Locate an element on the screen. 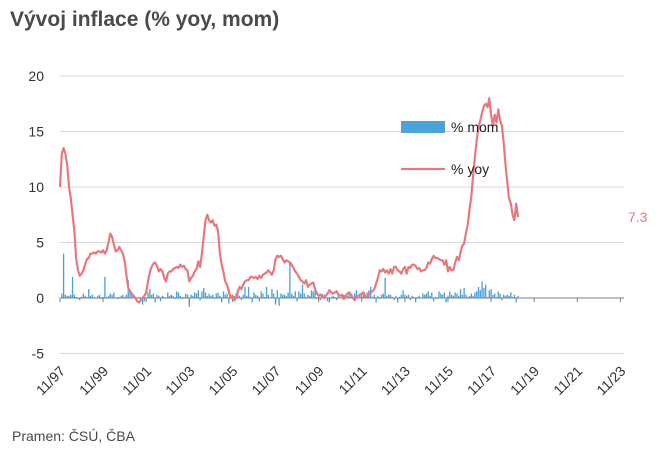 This screenshot has height=452, width=662. y-tick-label: 10 is located at coordinates (36, 187).